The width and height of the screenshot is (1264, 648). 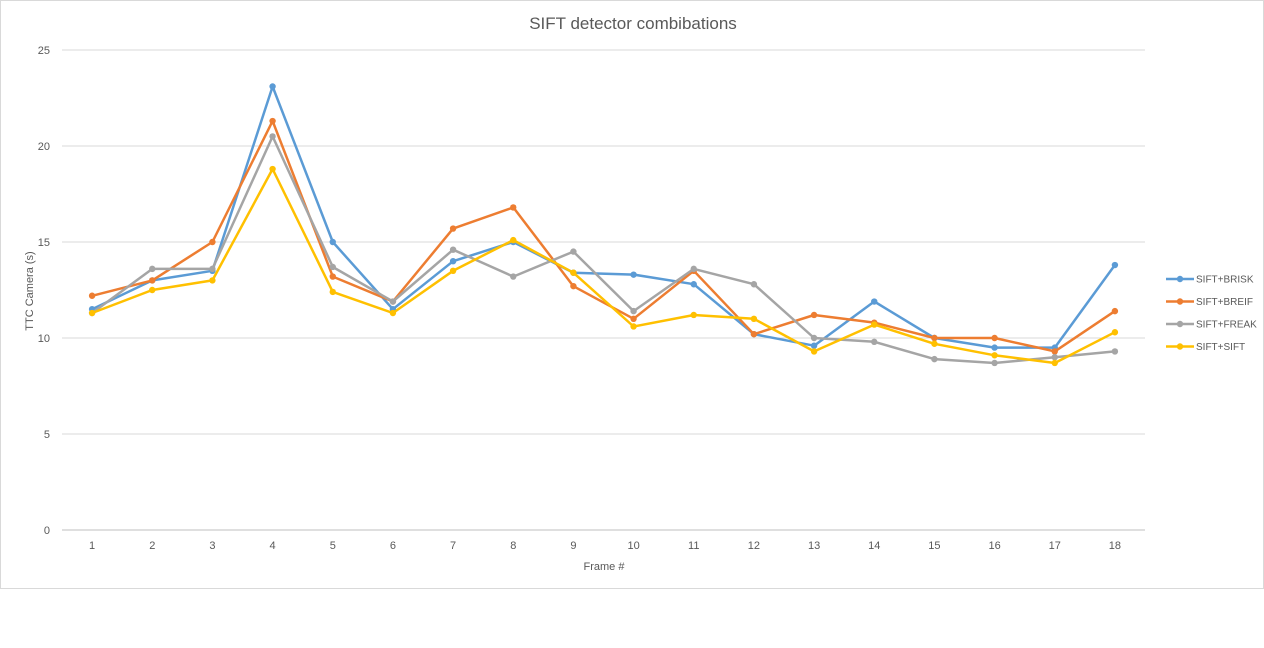 I want to click on x-tick-label: 18, so click(x=1115, y=546).